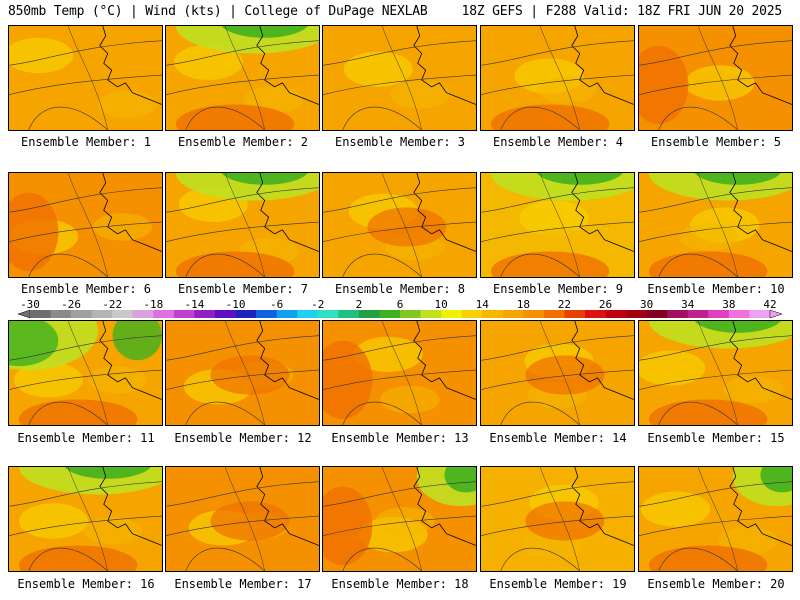  I want to click on colorbar-tick-label: 38, so click(728, 305).